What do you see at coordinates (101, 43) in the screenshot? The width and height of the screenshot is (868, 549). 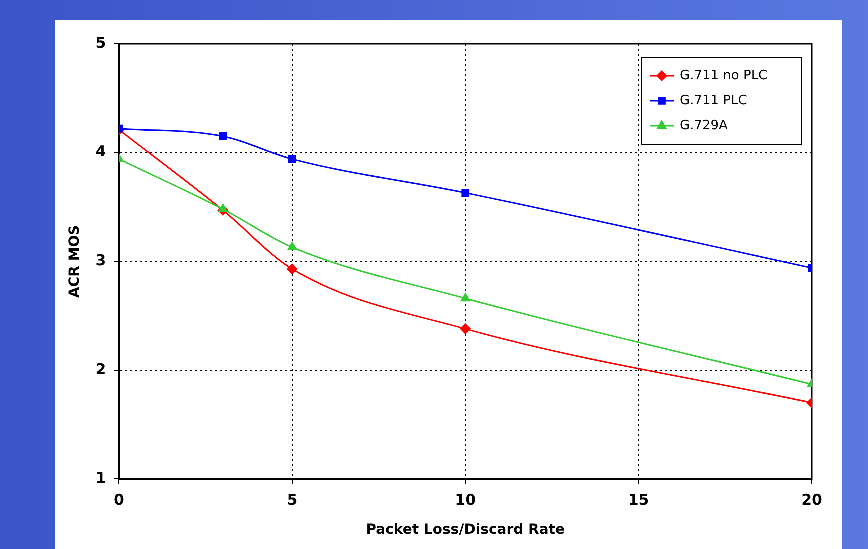 I see `y-tick-label: 5` at bounding box center [101, 43].